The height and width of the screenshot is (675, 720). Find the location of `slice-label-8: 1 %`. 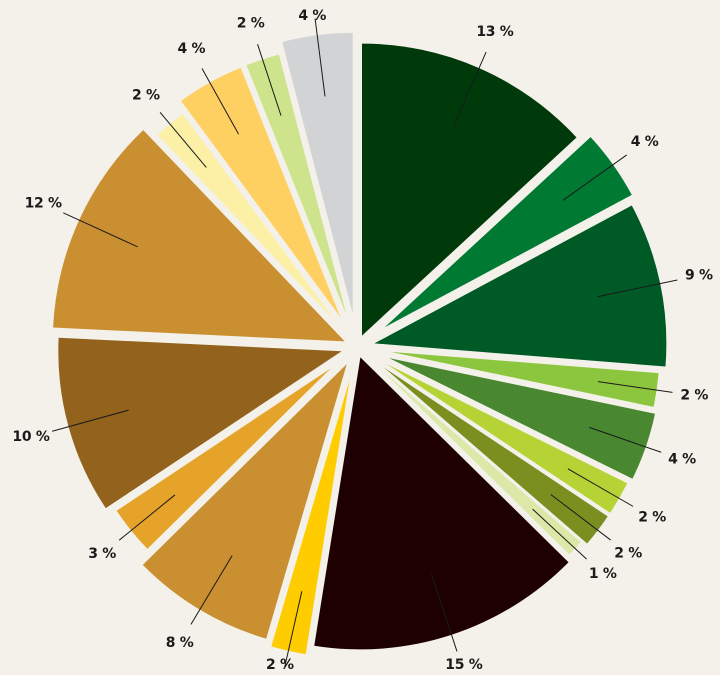

slice-label-8: 1 % is located at coordinates (603, 574).